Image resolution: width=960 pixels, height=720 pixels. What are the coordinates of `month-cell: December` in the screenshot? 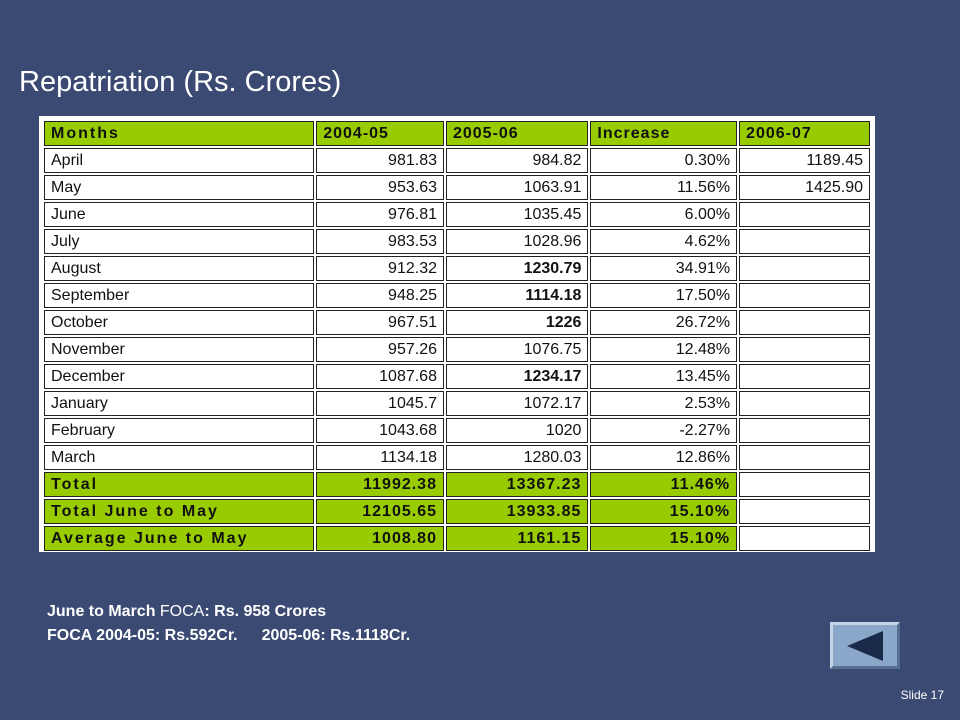 It's located at (179, 376).